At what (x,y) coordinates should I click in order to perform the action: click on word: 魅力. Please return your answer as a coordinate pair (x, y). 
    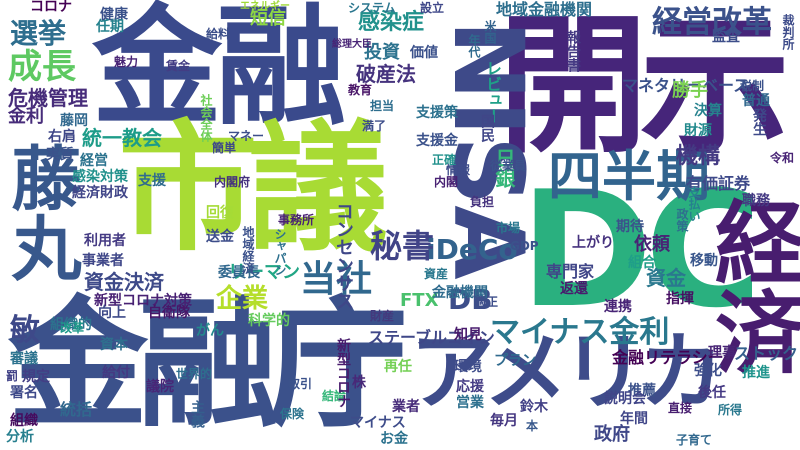
    Looking at the image, I should click on (126, 62).